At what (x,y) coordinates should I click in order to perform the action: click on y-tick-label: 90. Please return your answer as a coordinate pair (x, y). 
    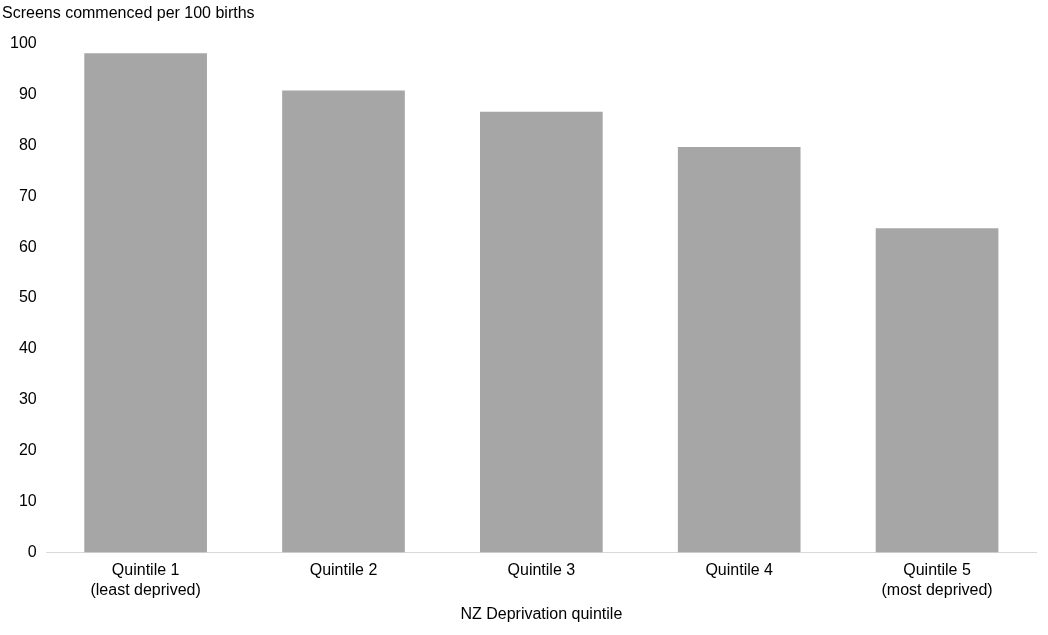
    Looking at the image, I should click on (27, 93).